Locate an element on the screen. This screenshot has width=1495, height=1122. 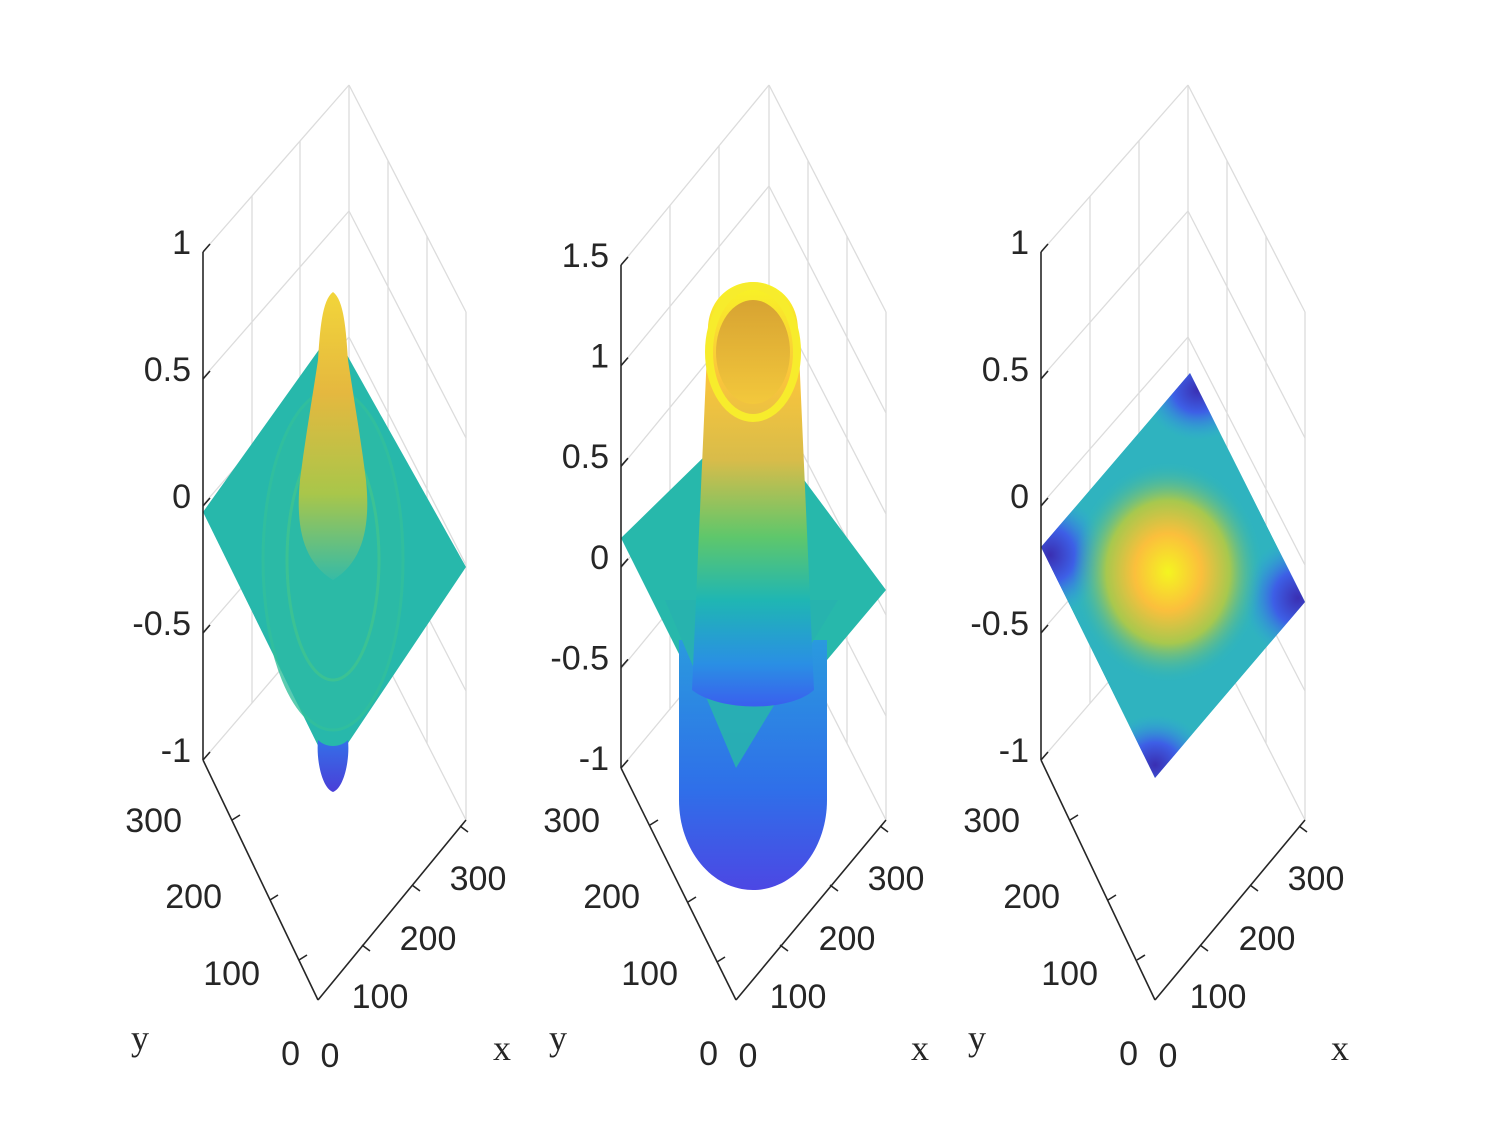
y-ticks-panel-2: 300 200 100 0 y is located at coordinates (634, 937).